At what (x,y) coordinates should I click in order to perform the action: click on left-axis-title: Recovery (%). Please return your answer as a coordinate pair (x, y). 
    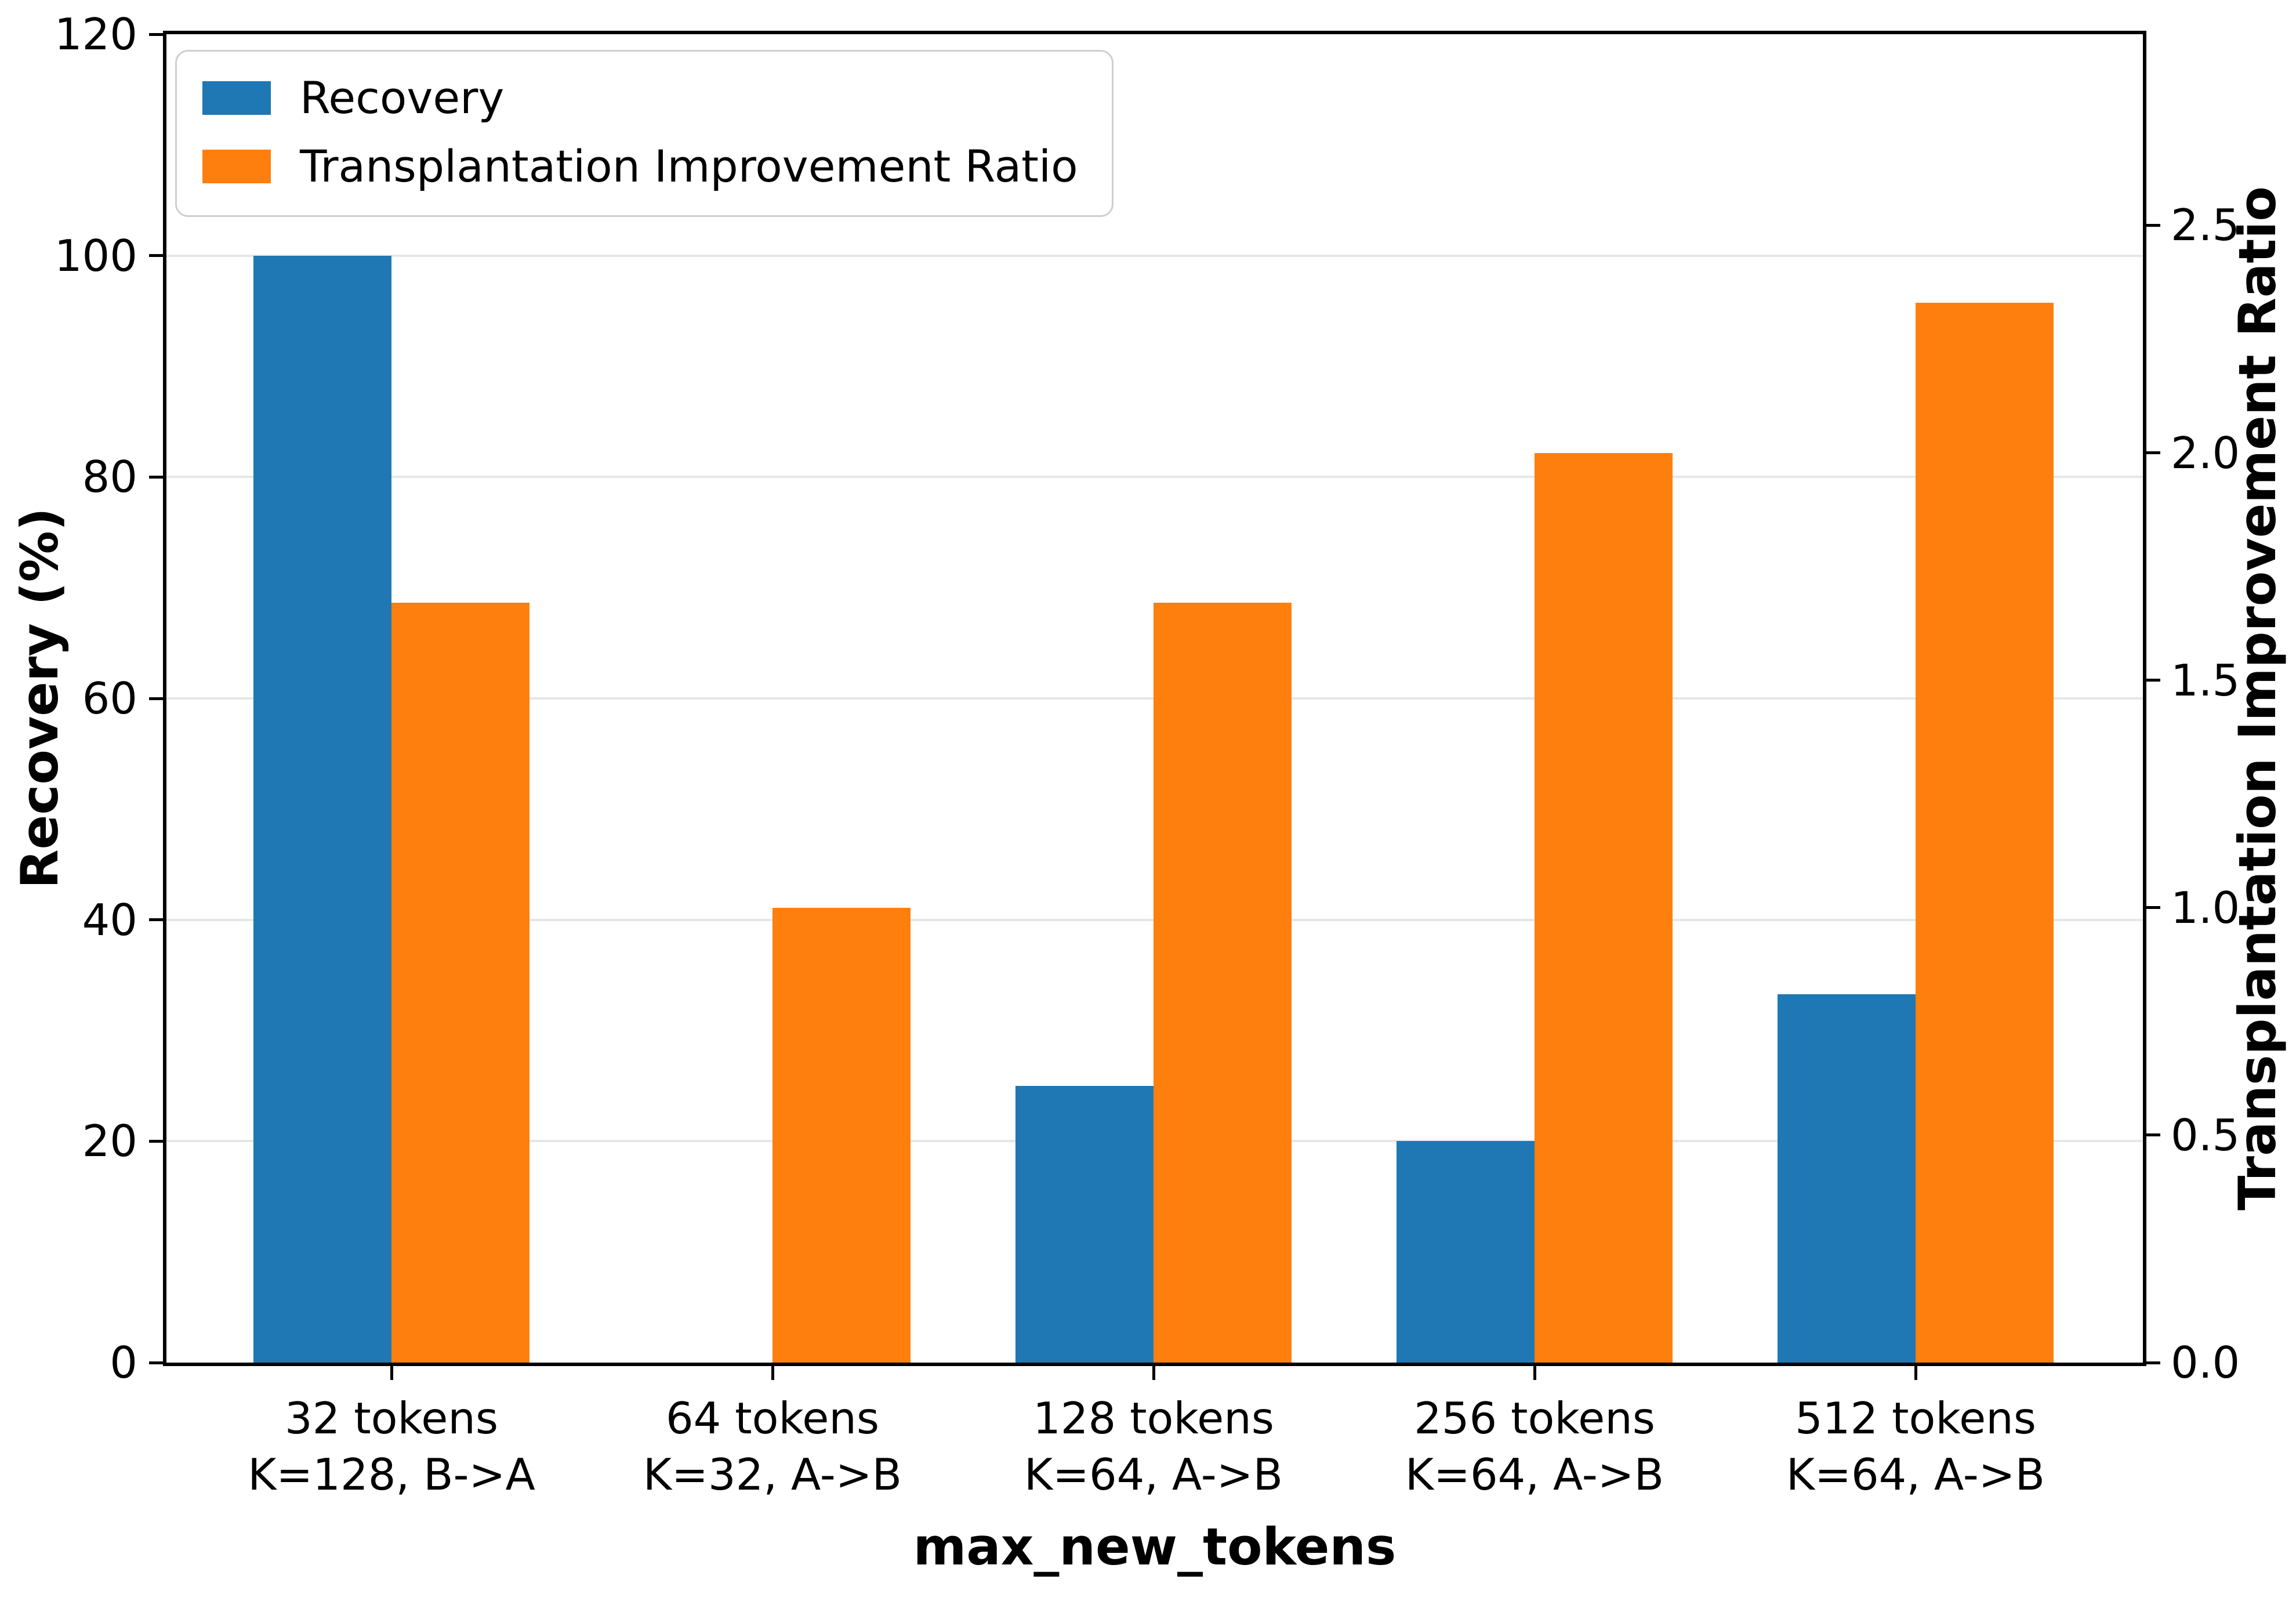
    Looking at the image, I should click on (39, 698).